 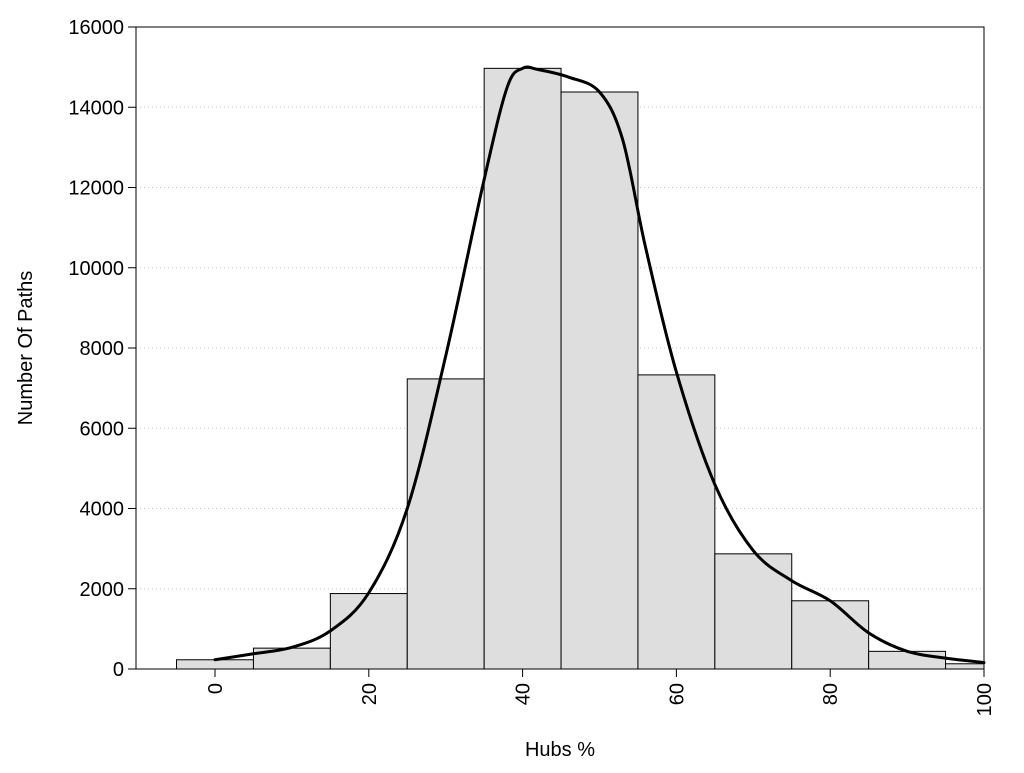 What do you see at coordinates (118, 670) in the screenshot?
I see `y-tick-label: 0` at bounding box center [118, 670].